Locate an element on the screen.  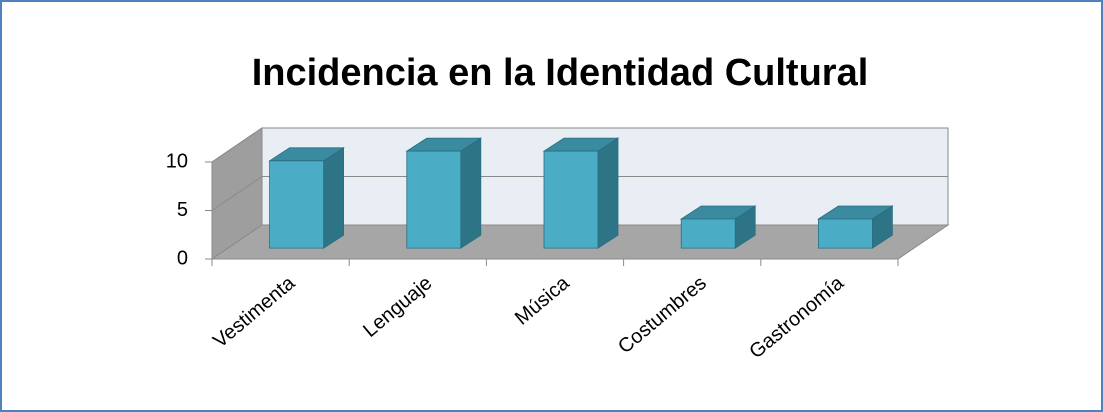
y-tick-label: 10 is located at coordinates (177, 161).